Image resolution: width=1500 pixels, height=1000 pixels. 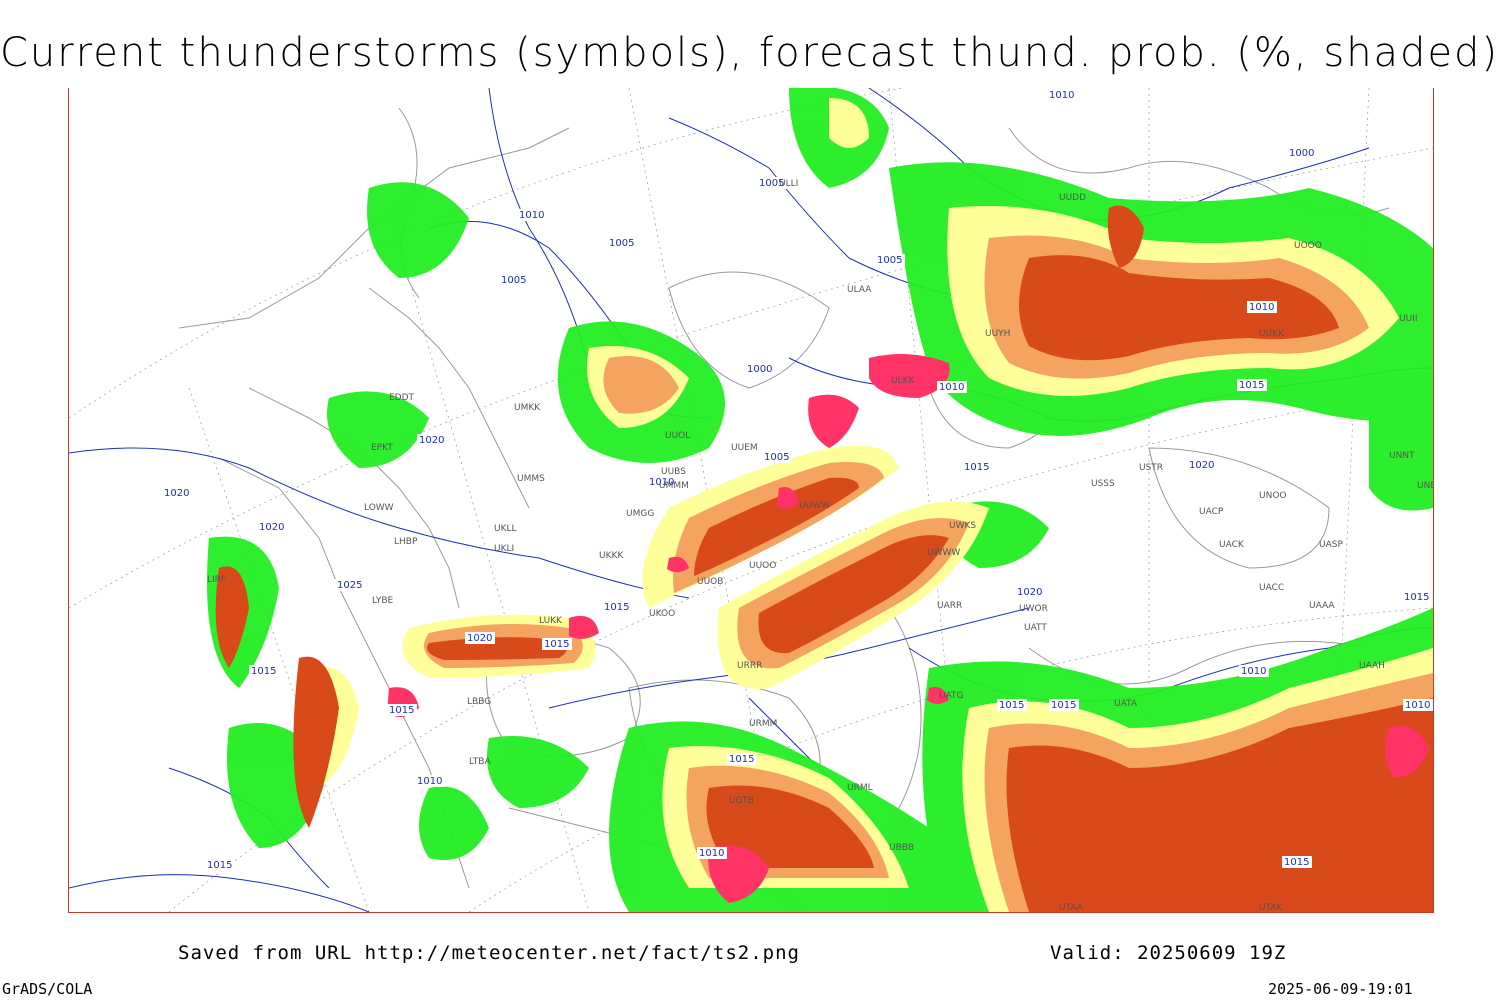 I want to click on station-label: LTBA, so click(x=480, y=762).